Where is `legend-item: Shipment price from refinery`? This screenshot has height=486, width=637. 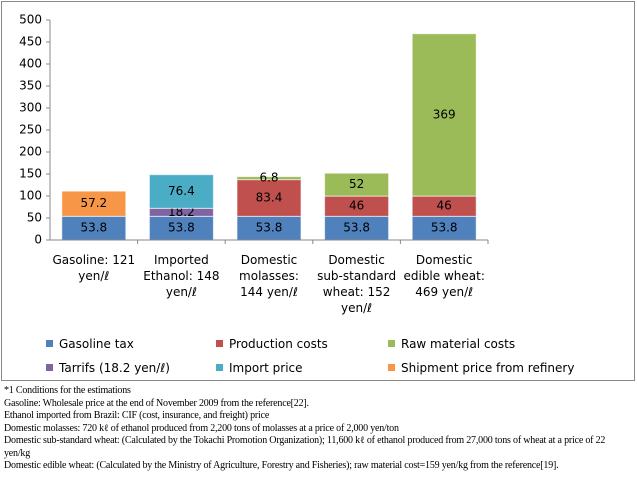 legend-item: Shipment price from refinery is located at coordinates (481, 368).